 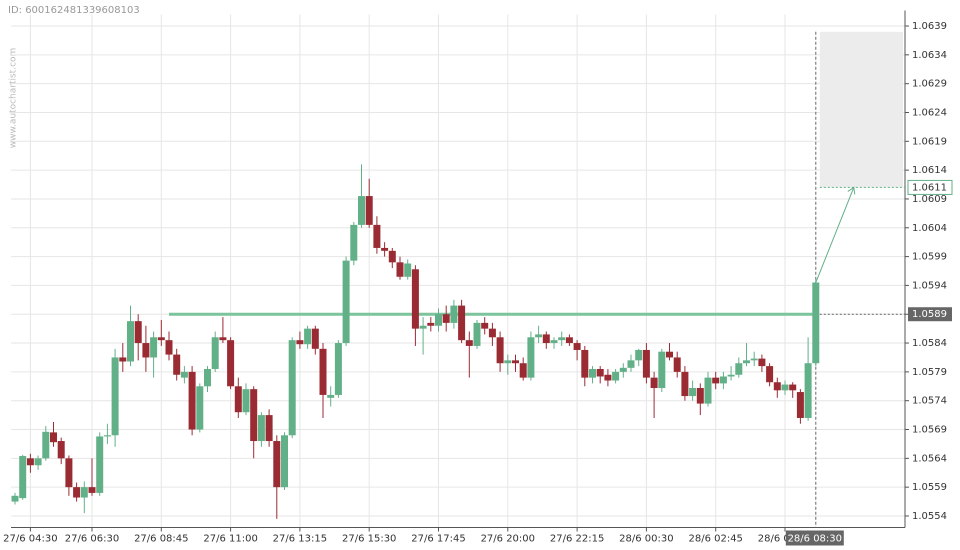 What do you see at coordinates (929, 257) in the screenshot?
I see `y-tick-label: 1.0599` at bounding box center [929, 257].